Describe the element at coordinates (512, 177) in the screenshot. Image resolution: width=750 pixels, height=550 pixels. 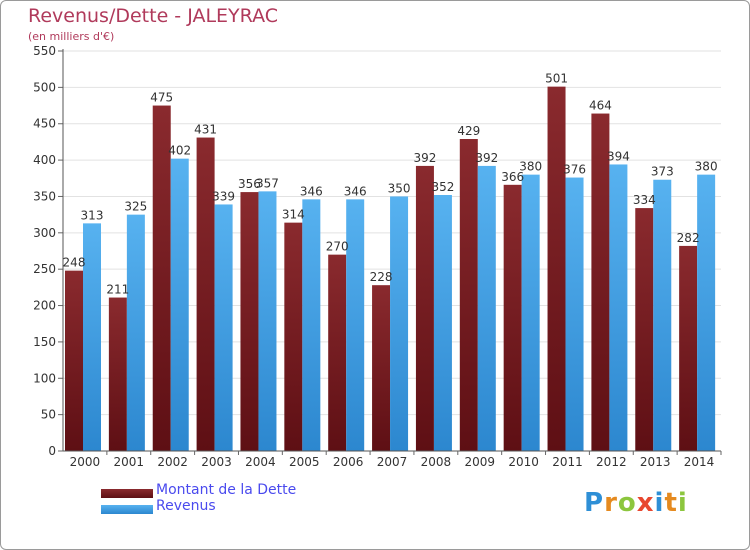
I see `data-label-debt: 366` at that location.